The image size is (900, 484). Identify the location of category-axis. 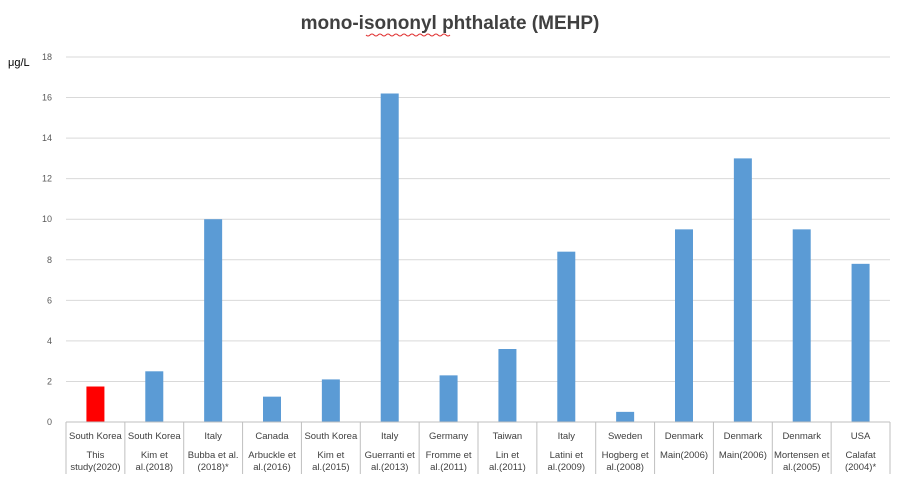
(478, 447).